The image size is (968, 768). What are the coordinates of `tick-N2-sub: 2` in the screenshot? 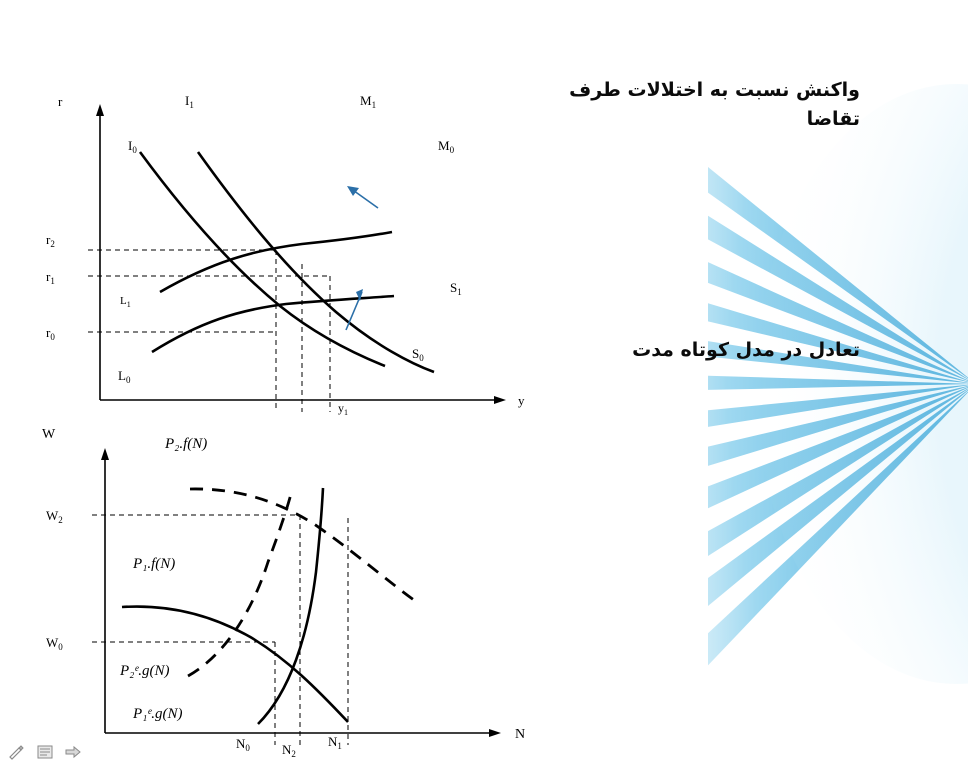 It's located at (293, 754).